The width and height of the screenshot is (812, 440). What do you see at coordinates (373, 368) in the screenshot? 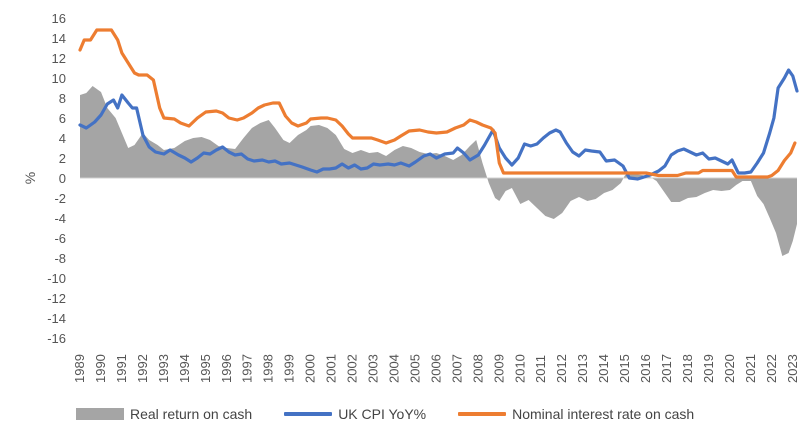
I see `x-tick-label: 2003` at bounding box center [373, 368].